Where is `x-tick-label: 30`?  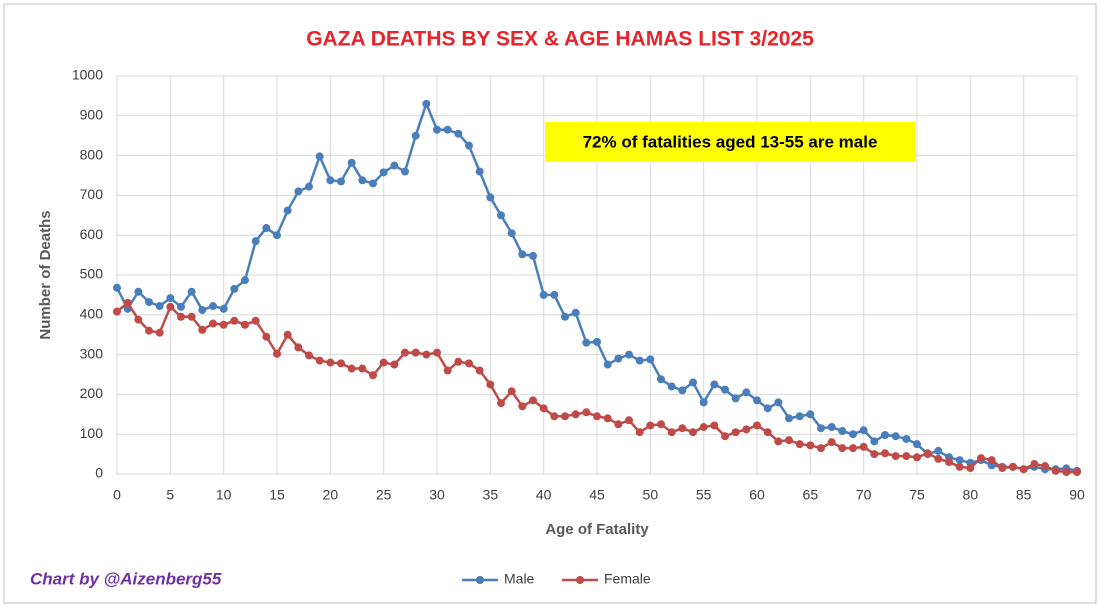 x-tick-label: 30 is located at coordinates (437, 495).